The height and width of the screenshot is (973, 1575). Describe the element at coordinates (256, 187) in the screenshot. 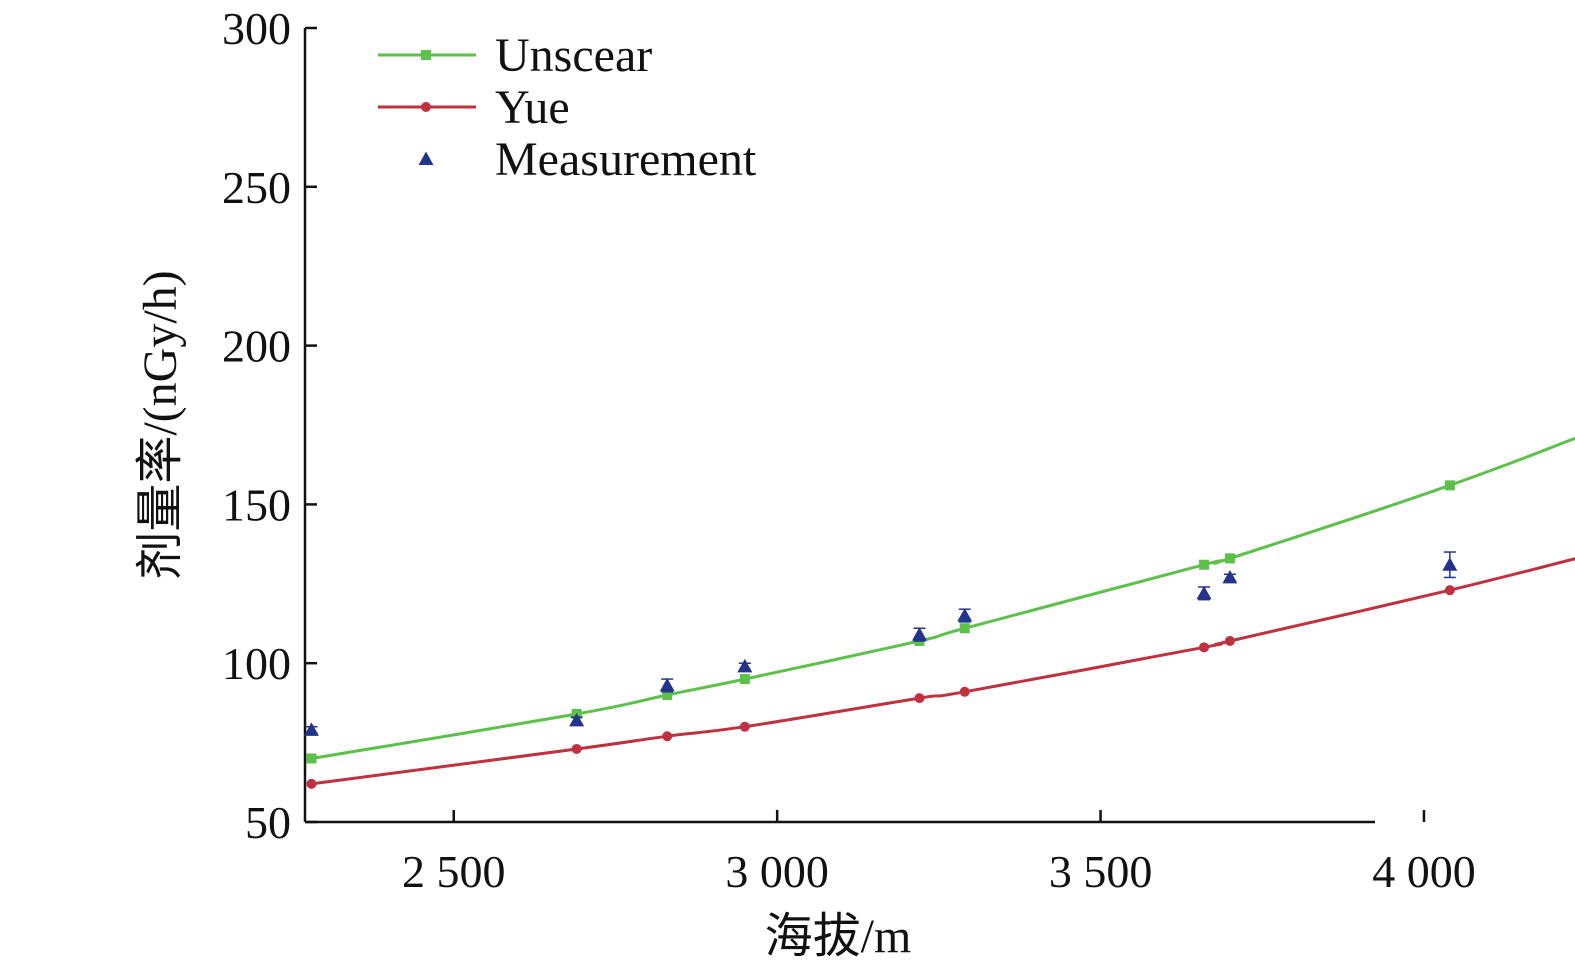

I see `y-tick-label: 250` at that location.